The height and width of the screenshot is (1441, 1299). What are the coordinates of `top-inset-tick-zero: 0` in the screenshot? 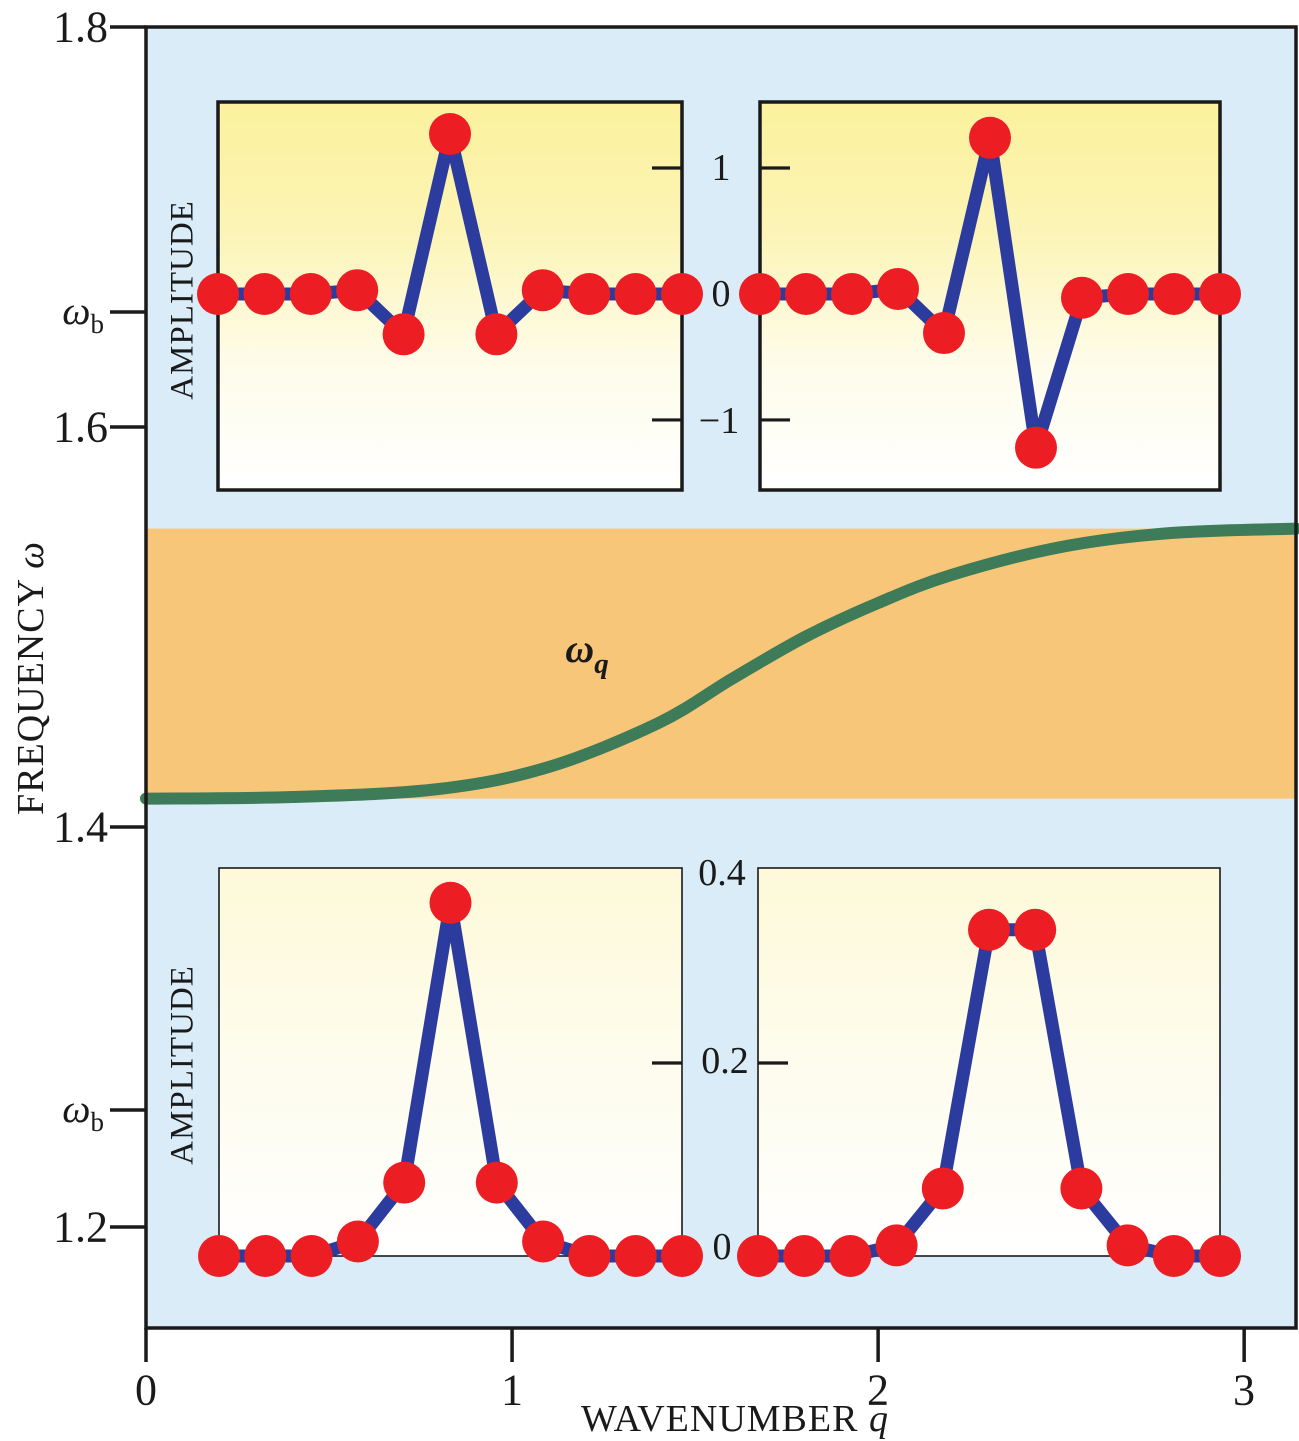 It's located at (721, 294).